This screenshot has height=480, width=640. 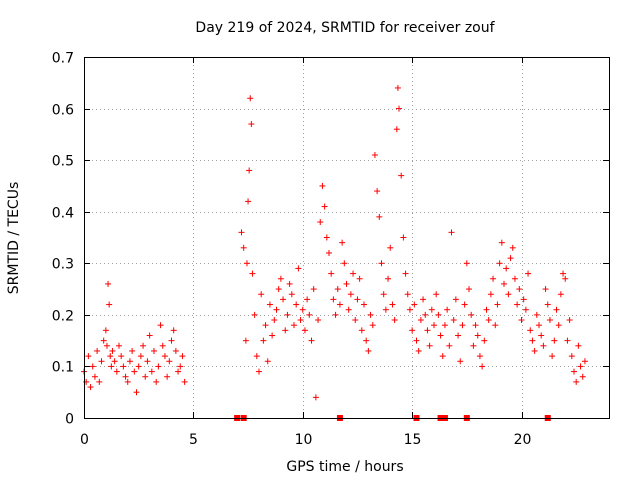 I want to click on y-axis-label: SRMTID / TECUs, so click(x=14, y=238).